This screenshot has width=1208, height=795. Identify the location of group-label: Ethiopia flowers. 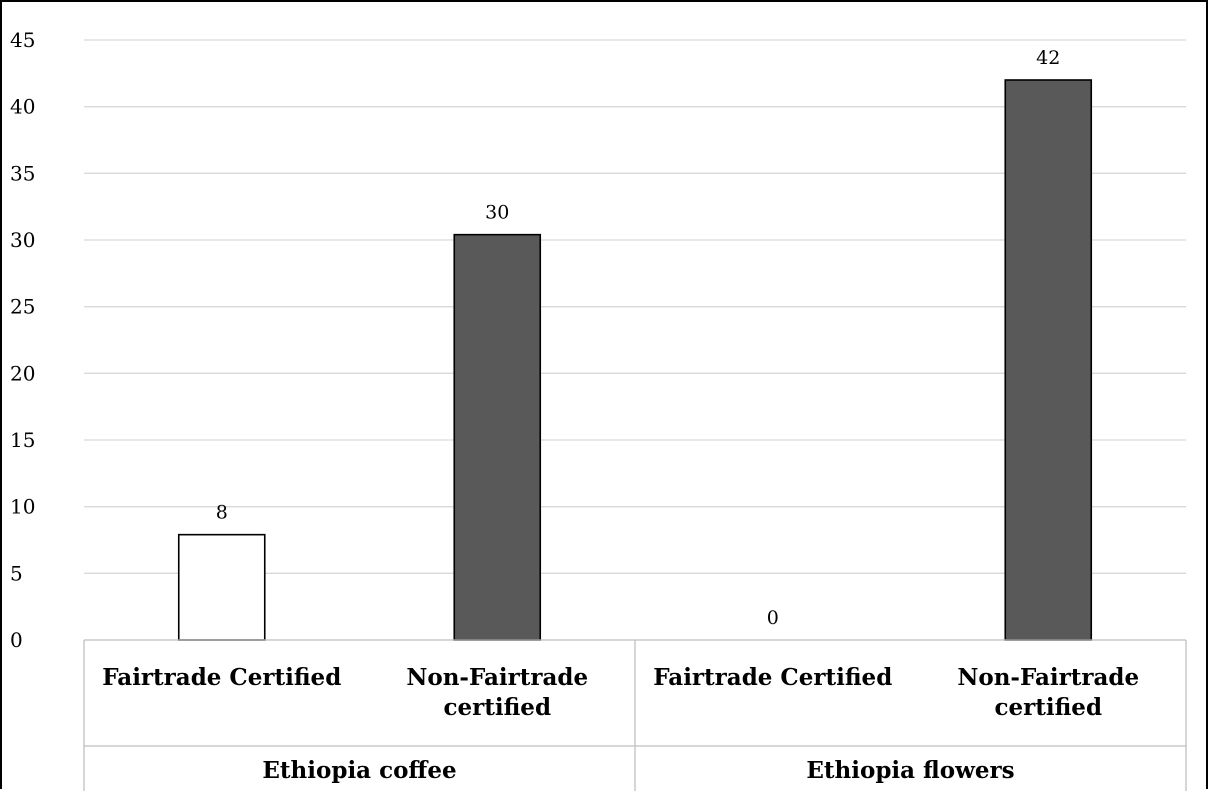
(910, 770).